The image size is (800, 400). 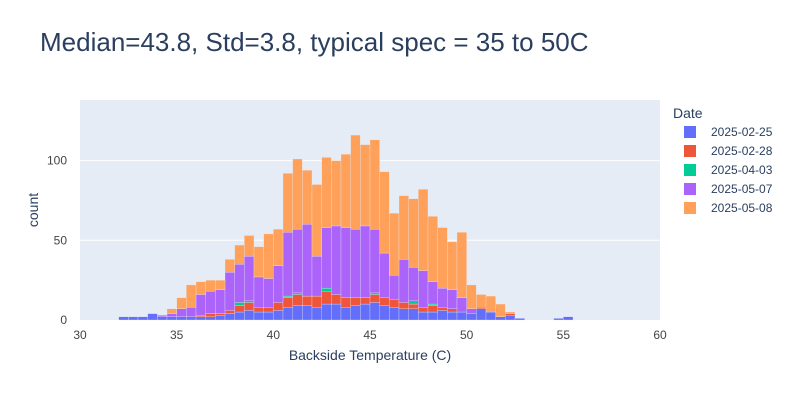 I want to click on legend-item-2025-05-07: 2025-05-07, so click(x=728, y=189).